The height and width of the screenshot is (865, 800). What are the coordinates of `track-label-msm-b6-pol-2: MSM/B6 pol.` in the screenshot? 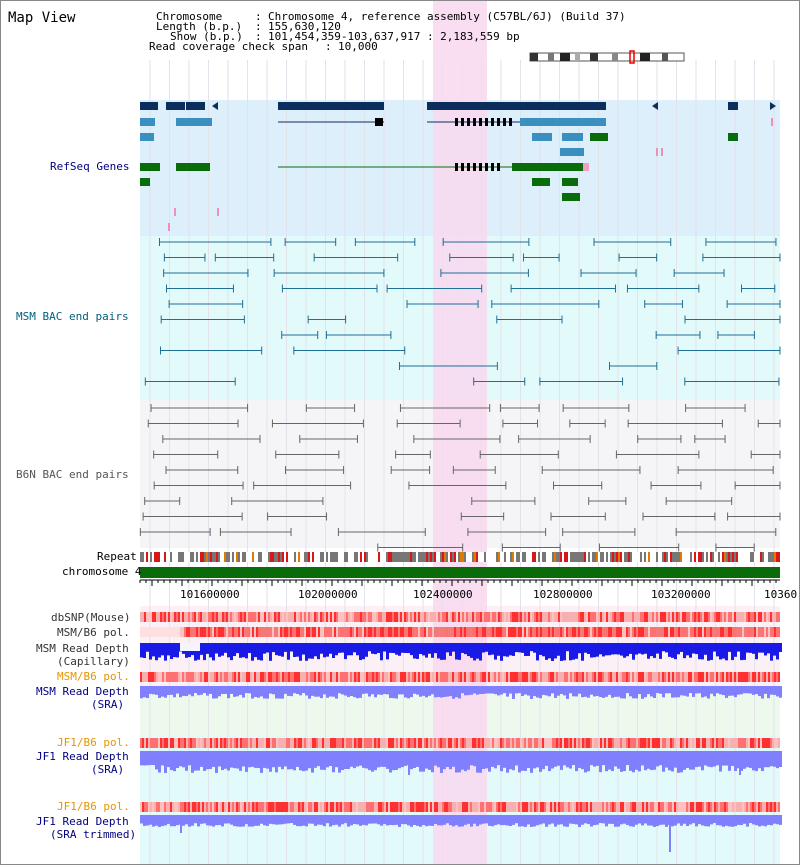 It's located at (93, 676).